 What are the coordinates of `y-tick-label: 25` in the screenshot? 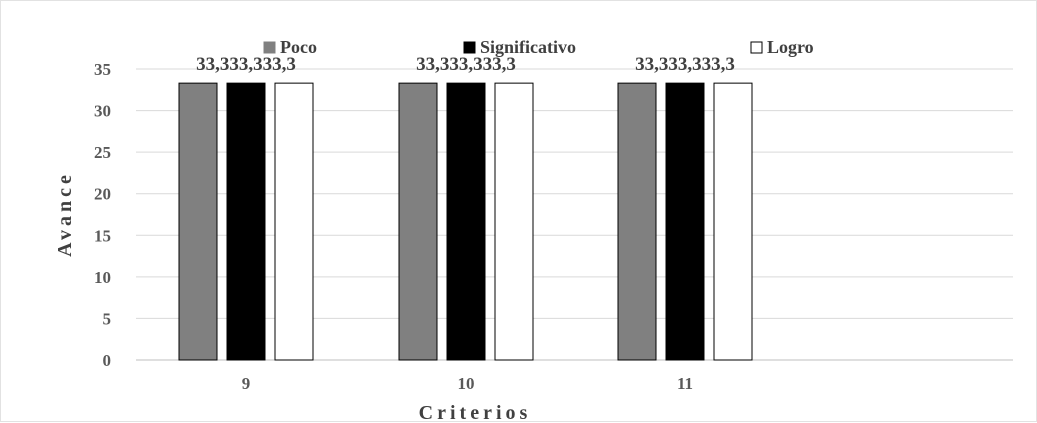 It's located at (102, 152).